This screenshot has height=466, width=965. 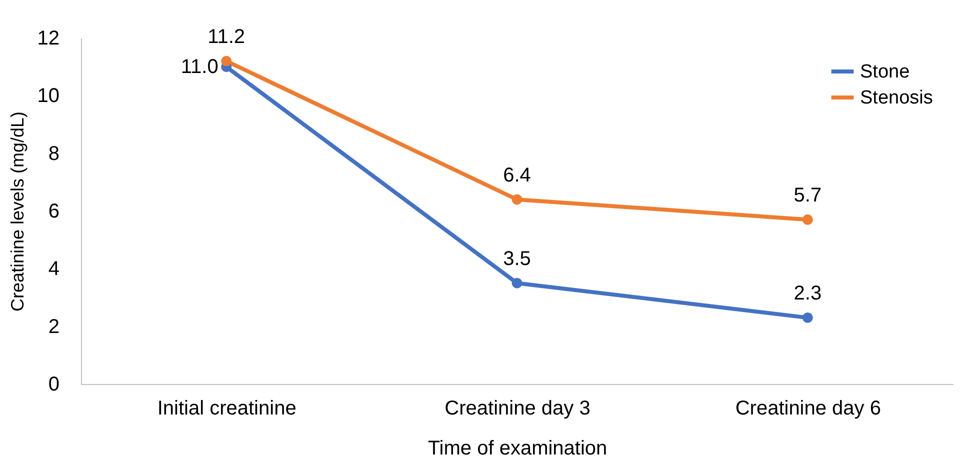 What do you see at coordinates (54, 385) in the screenshot?
I see `y-tick-label: 0` at bounding box center [54, 385].